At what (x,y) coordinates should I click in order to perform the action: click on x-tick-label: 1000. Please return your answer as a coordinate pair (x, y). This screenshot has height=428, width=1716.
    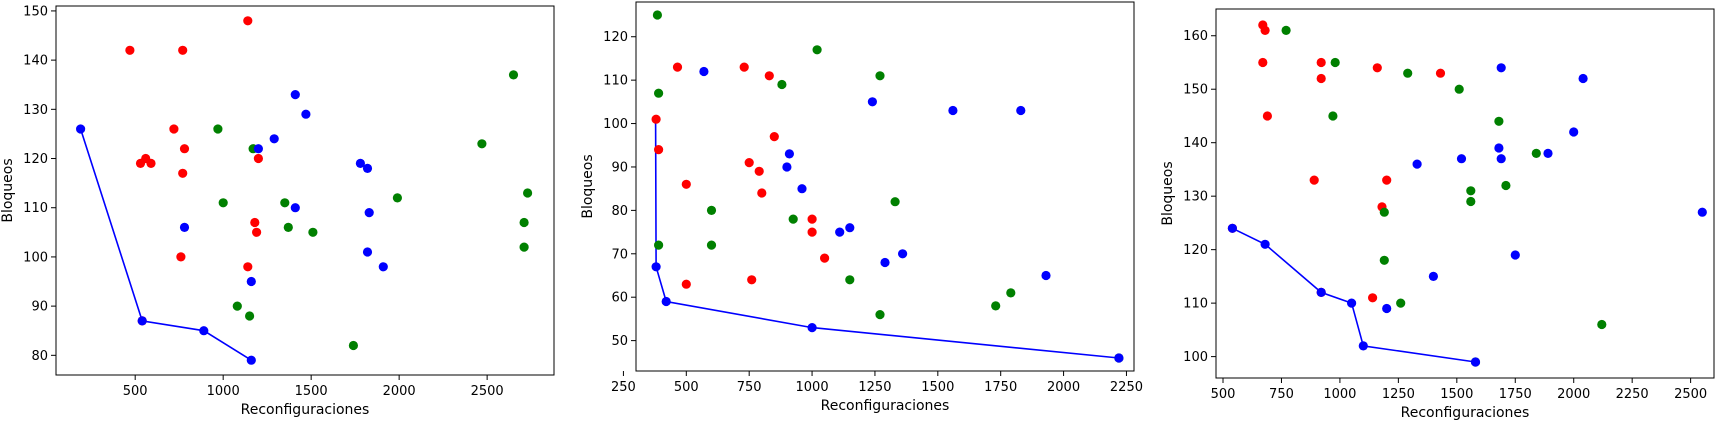
    Looking at the image, I should click on (223, 391).